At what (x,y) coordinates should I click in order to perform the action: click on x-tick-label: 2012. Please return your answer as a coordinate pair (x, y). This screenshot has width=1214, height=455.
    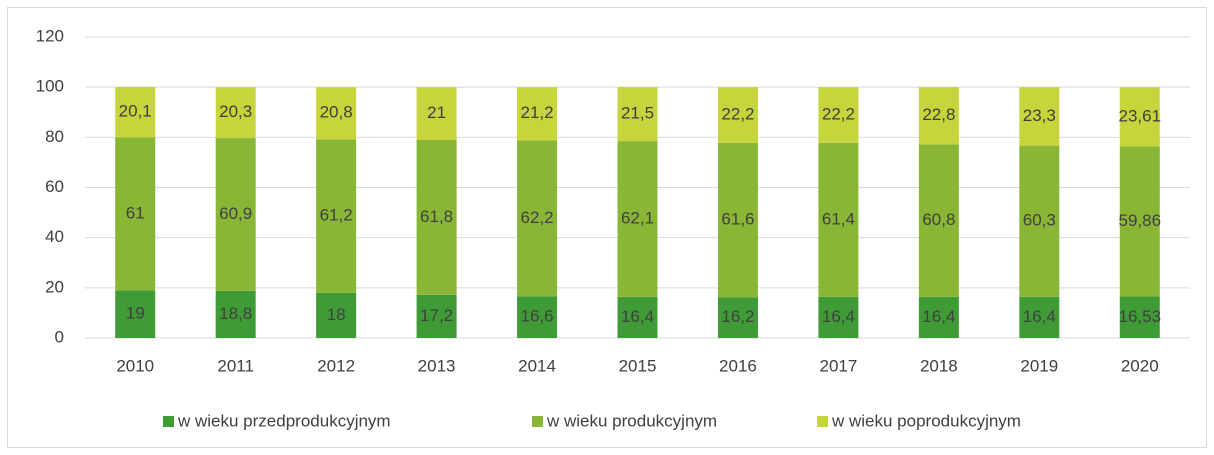
    Looking at the image, I should click on (336, 365).